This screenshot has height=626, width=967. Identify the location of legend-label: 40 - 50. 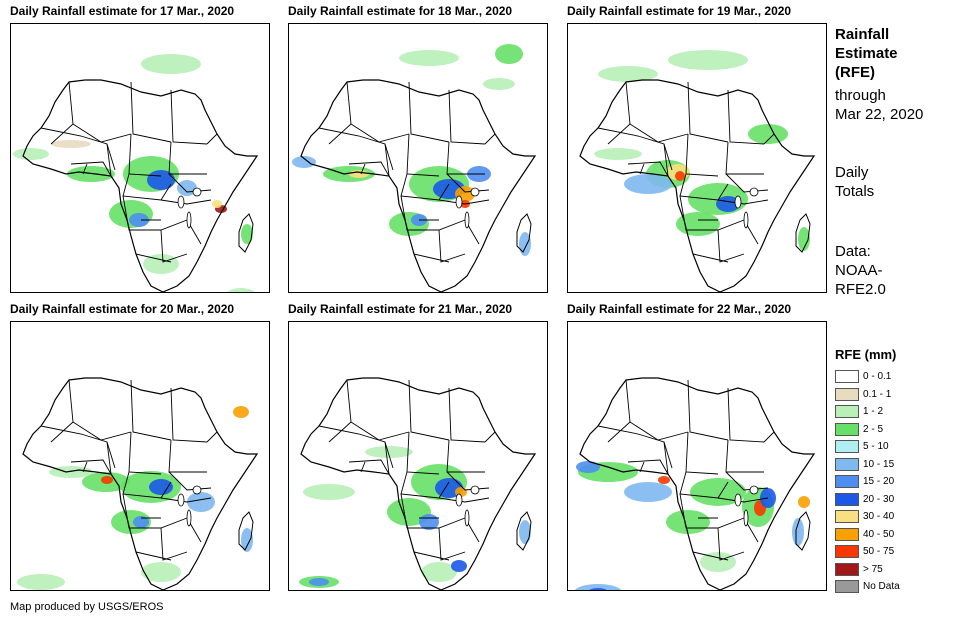
(879, 534).